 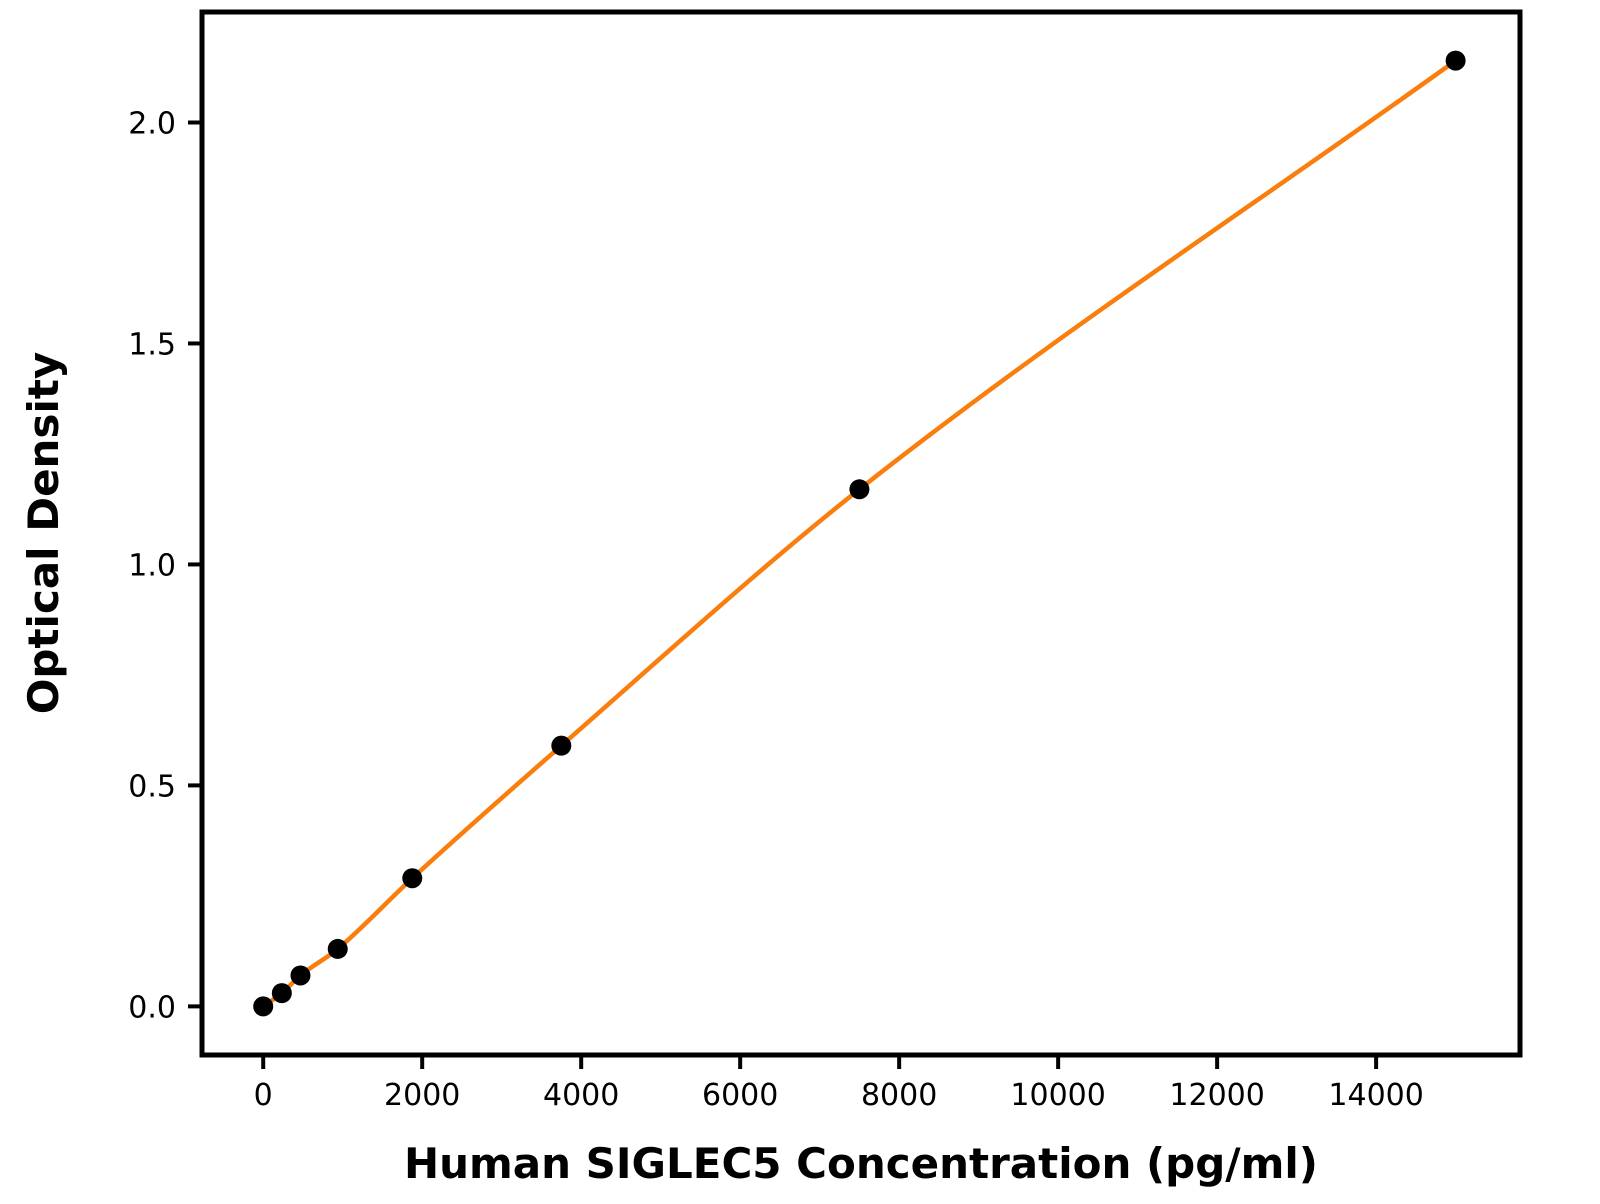 I want to click on y-tick-label: 2.0, so click(x=152, y=123).